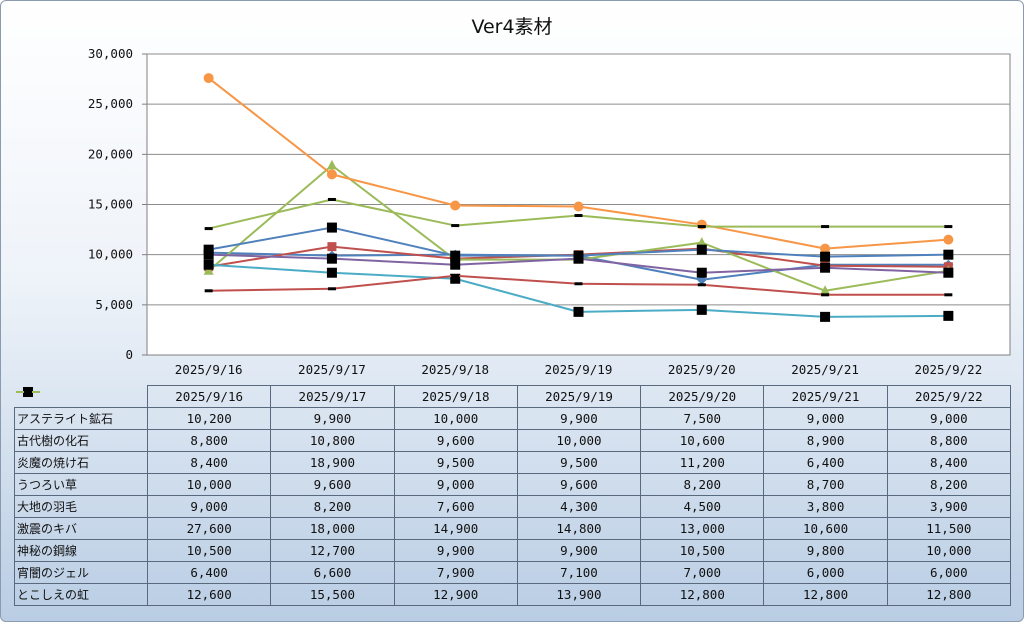  I want to click on table-column-header: 2025/9/22, so click(948, 396).